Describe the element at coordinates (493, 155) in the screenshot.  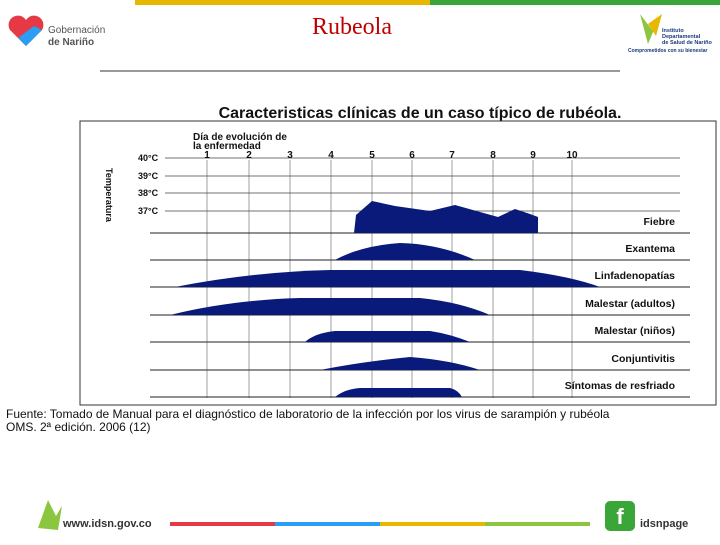
I see `day-label: 8` at that location.